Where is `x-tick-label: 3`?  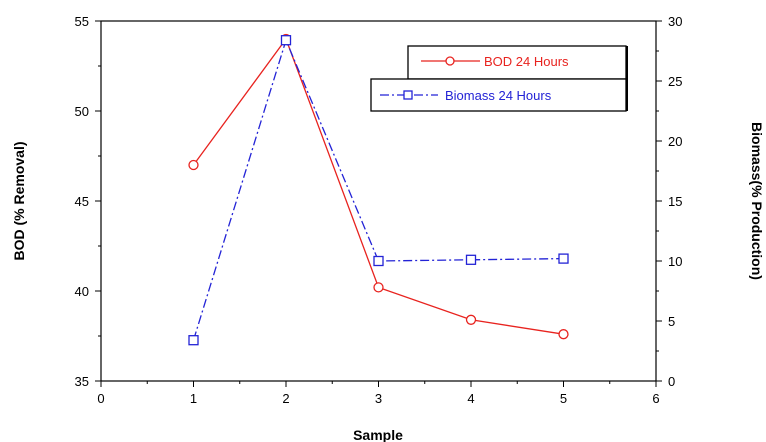
x-tick-label: 3 is located at coordinates (378, 398).